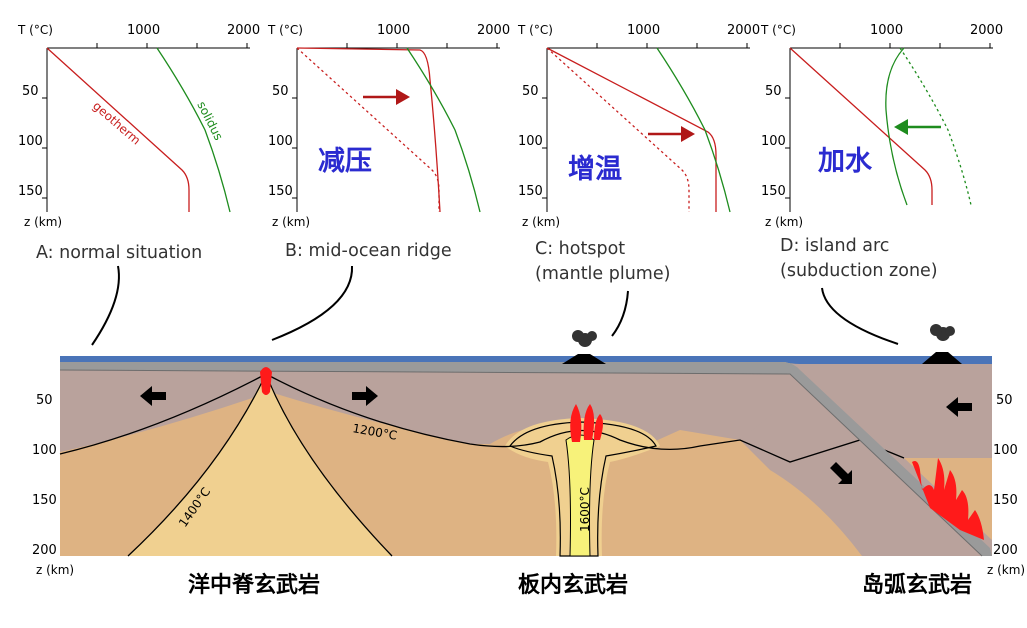 The width and height of the screenshot is (1027, 628). I want to click on process-label-heating: 增温, so click(595, 169).